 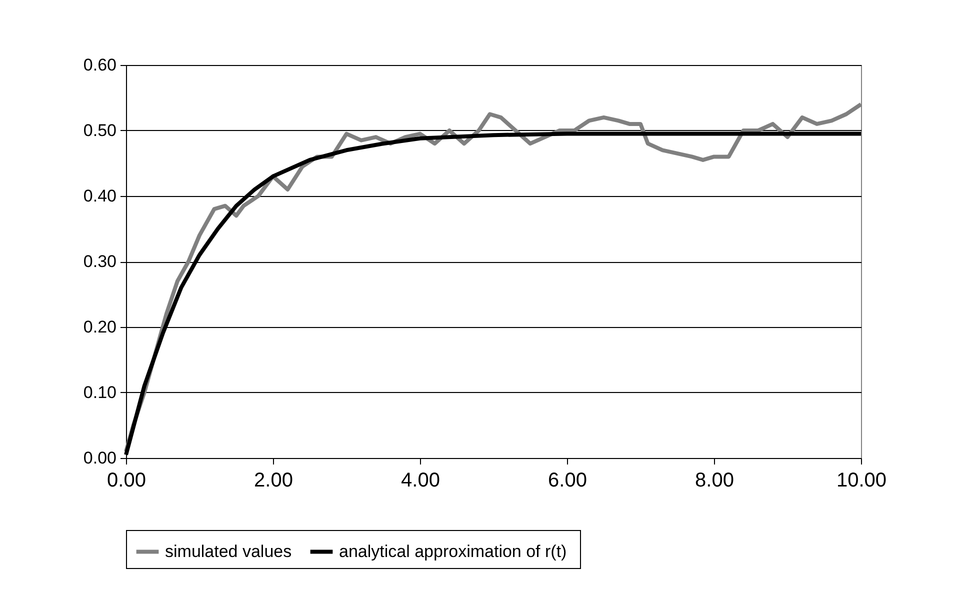 What do you see at coordinates (861, 481) in the screenshot?
I see `x-tick-label: 10.00` at bounding box center [861, 481].